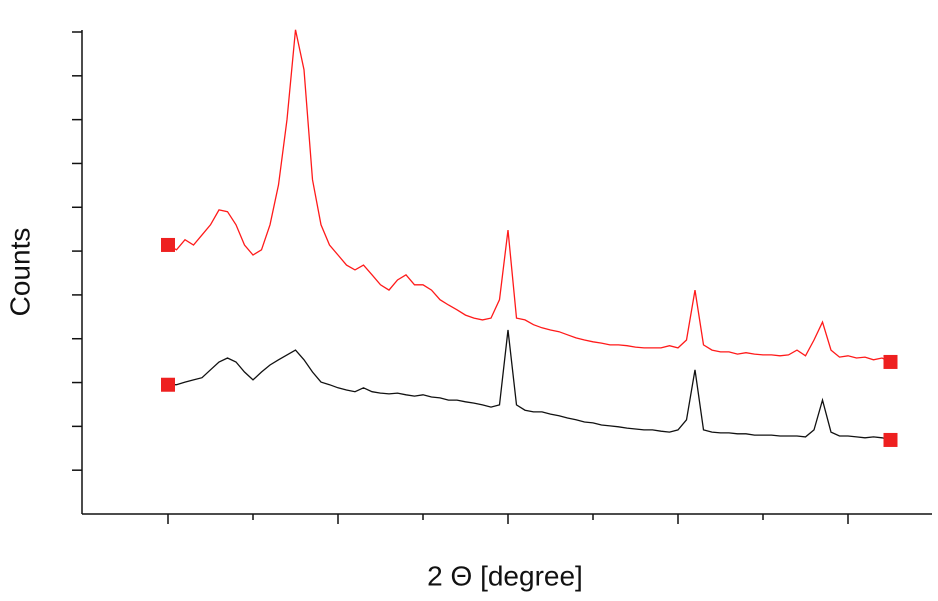 This screenshot has width=938, height=601. What do you see at coordinates (529, 385) in the screenshot?
I see `series-line` at bounding box center [529, 385].